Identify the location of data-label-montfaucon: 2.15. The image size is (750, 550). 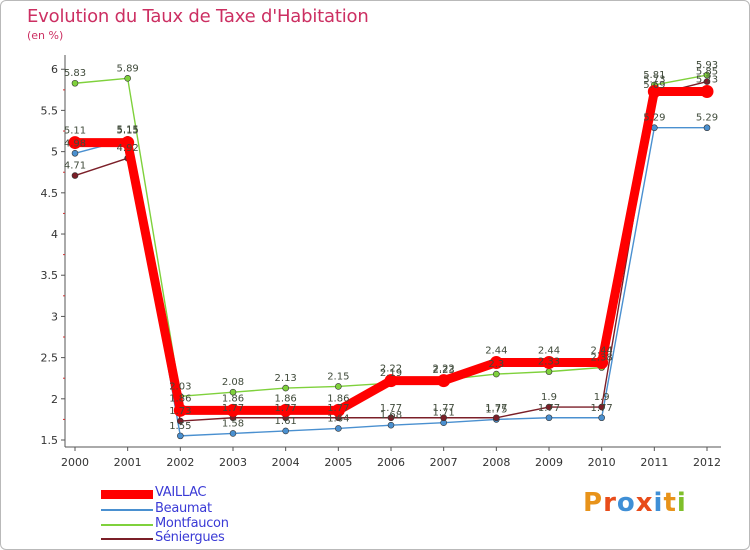
(338, 376).